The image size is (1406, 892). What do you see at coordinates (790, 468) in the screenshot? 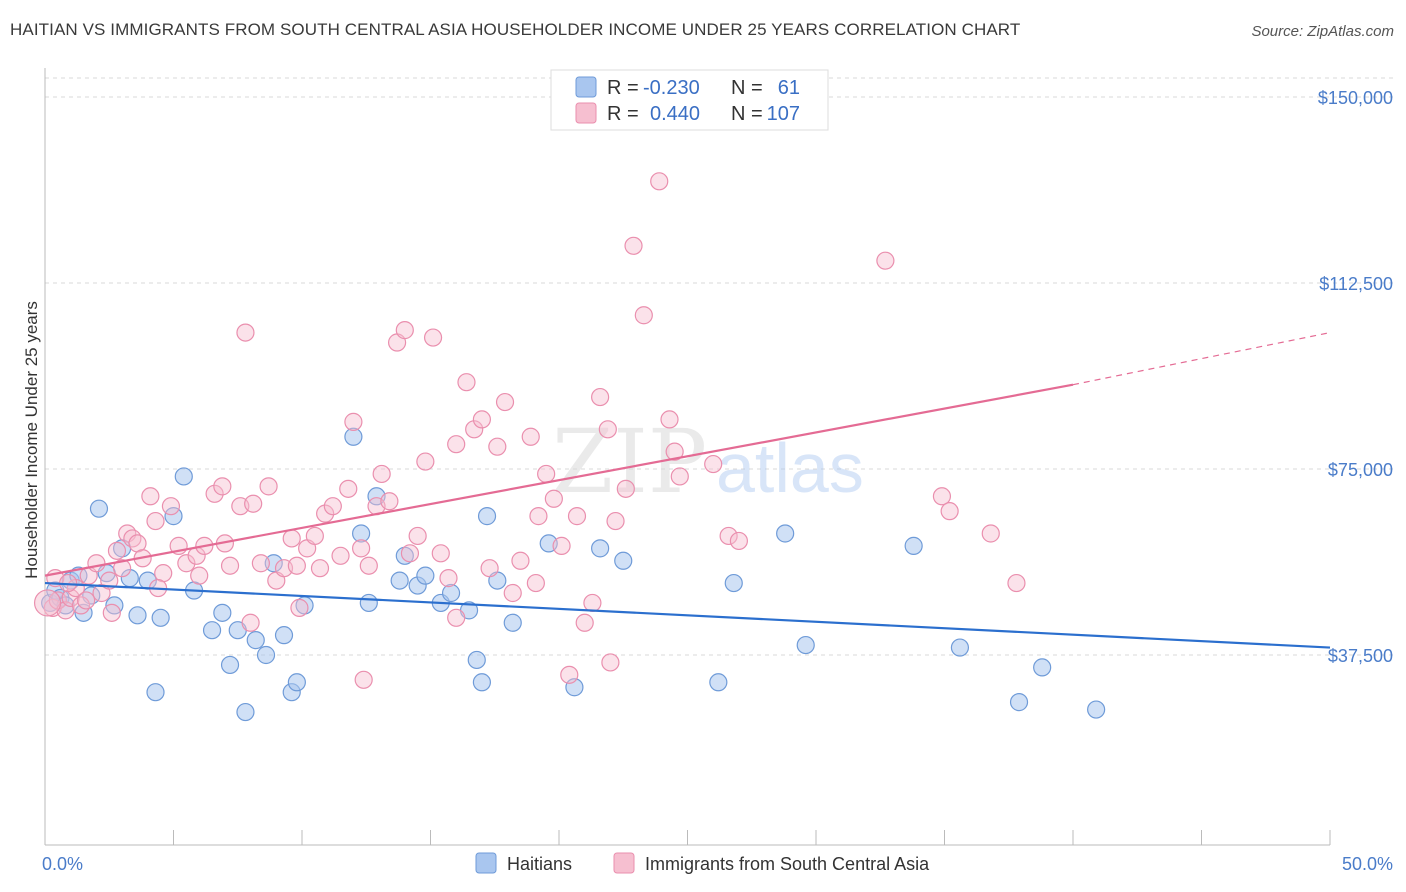
I see `watermark-atlas: atlas` at bounding box center [790, 468].